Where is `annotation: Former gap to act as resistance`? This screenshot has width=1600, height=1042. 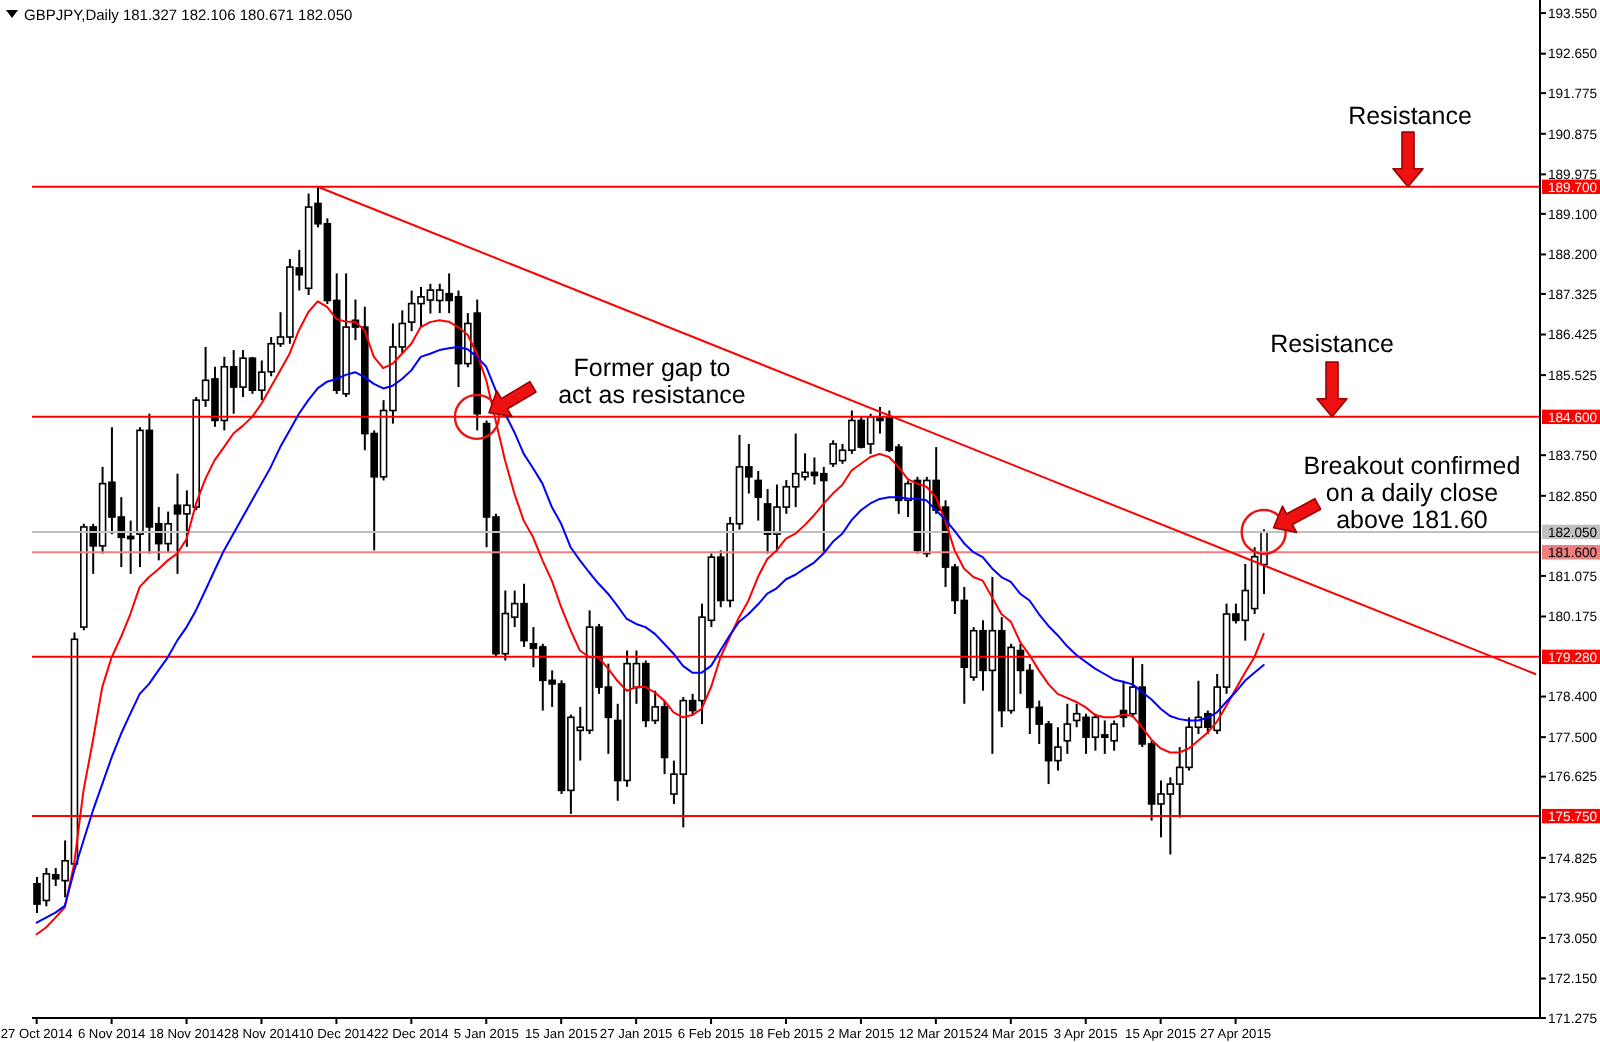 annotation: Former gap to act as resistance is located at coordinates (652, 382).